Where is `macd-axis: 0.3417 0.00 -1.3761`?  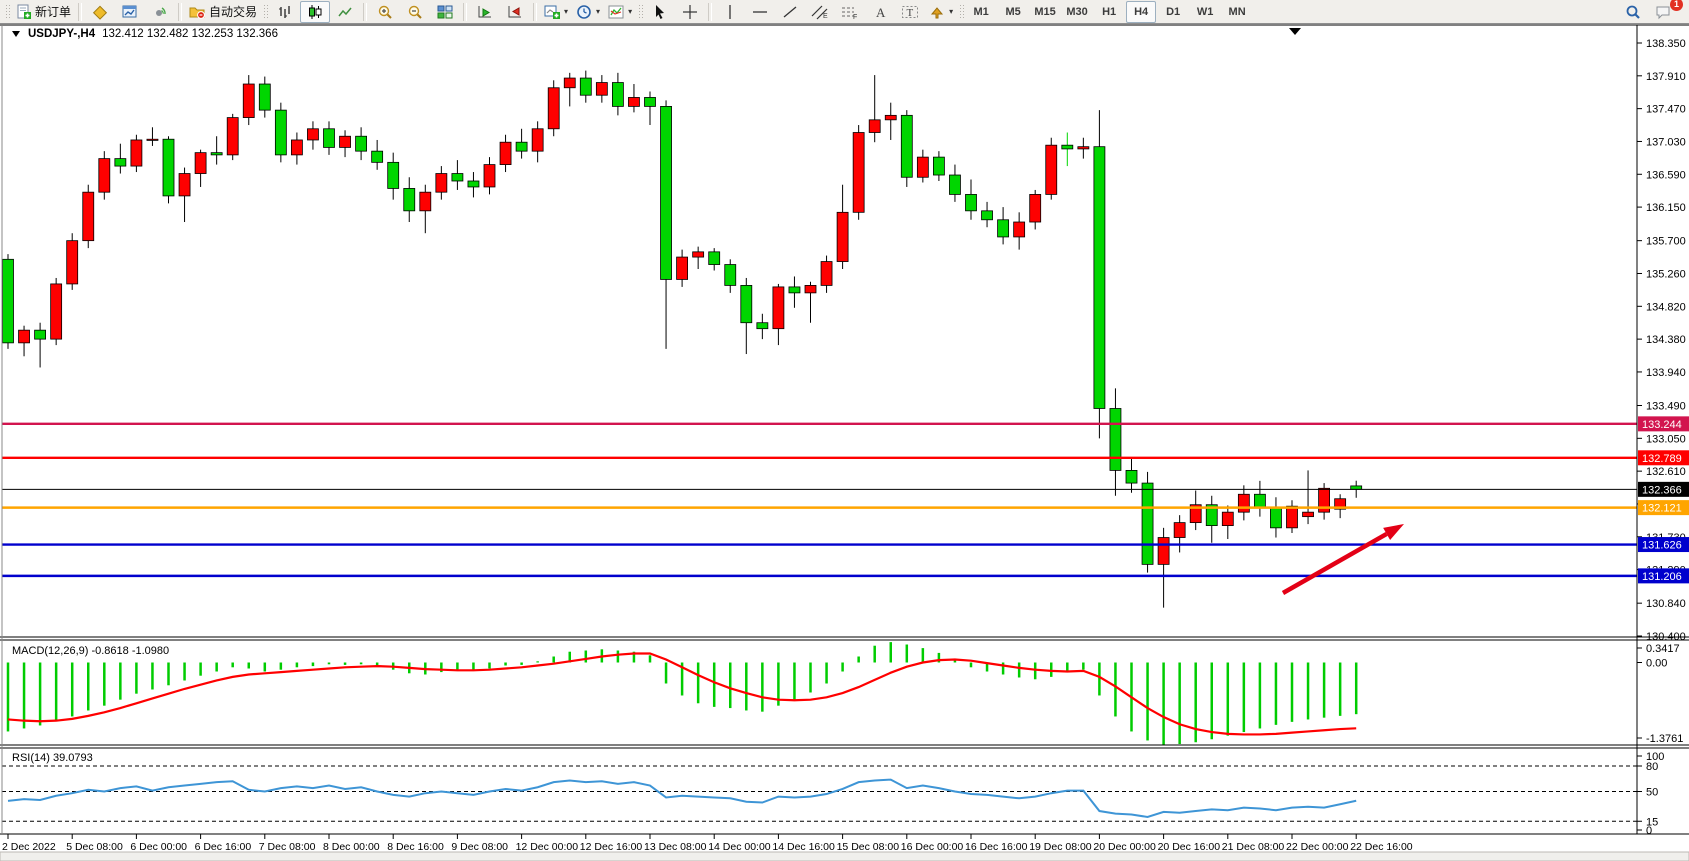
macd-axis: 0.3417 0.00 -1.3761 is located at coordinates (1660, 694).